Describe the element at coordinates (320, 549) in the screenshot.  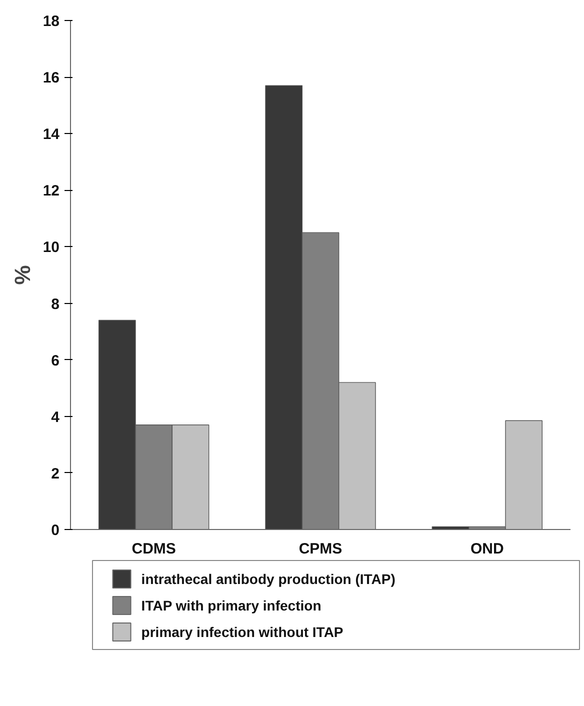
I see `x-tick-label: CPMS` at that location.